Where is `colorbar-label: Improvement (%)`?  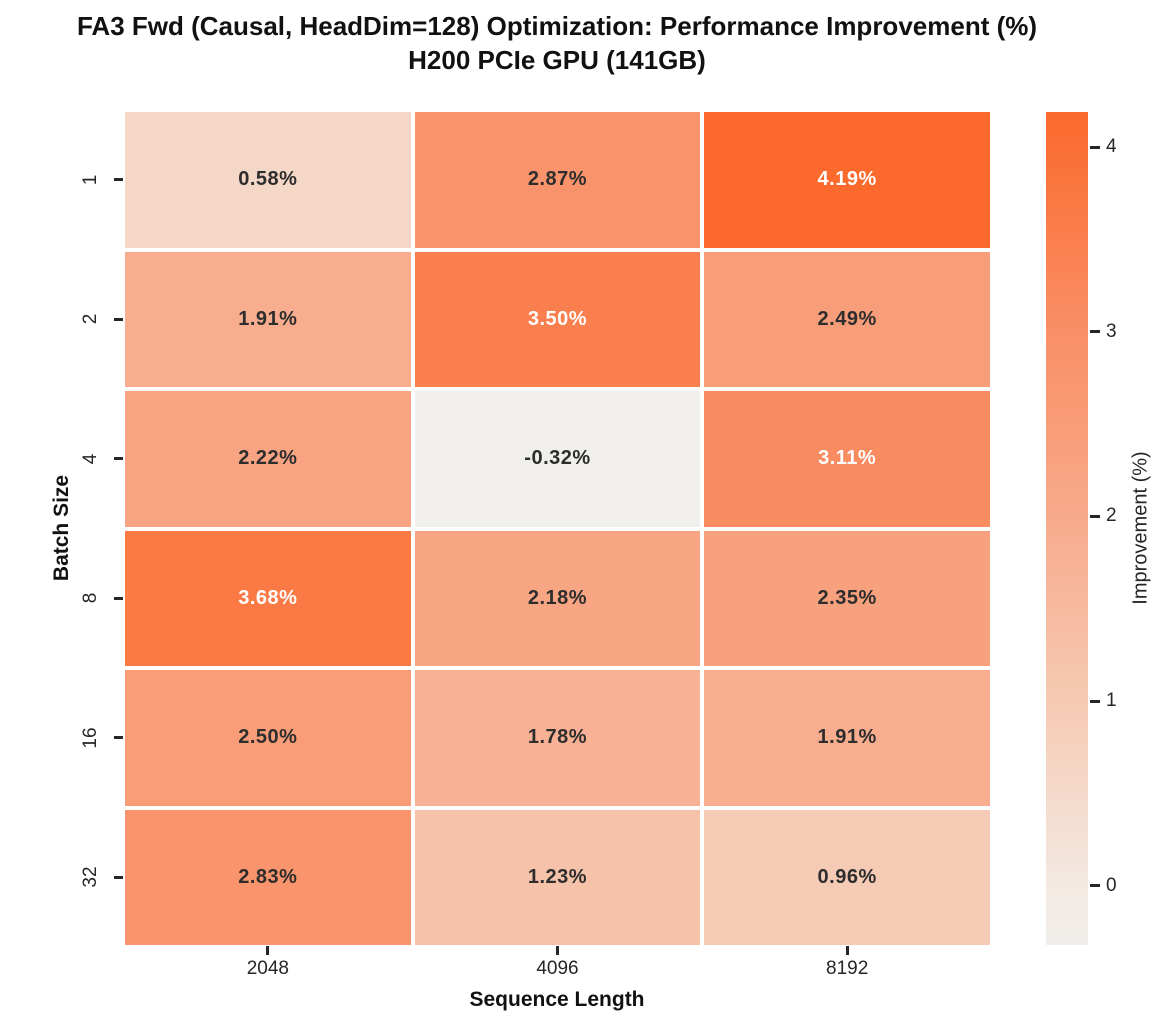 colorbar-label: Improvement (%) is located at coordinates (1140, 528).